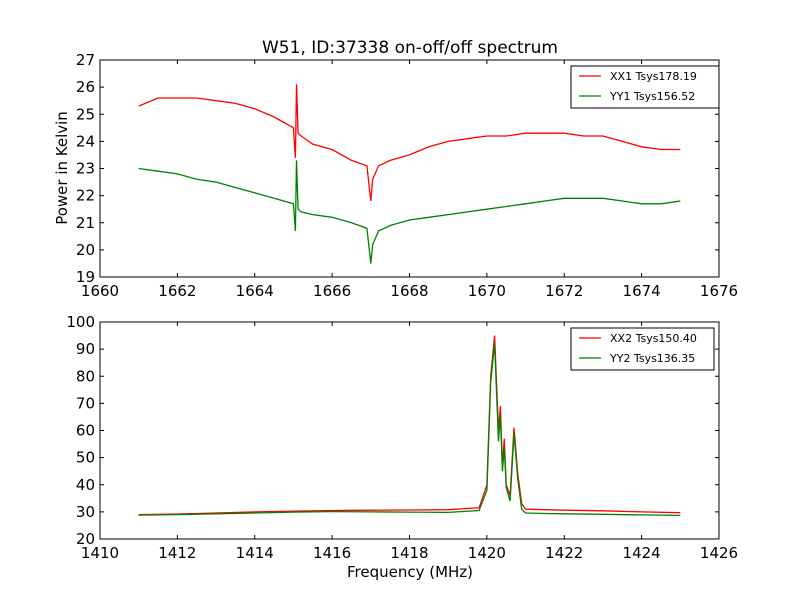 This screenshot has width=800, height=604. Describe the element at coordinates (85, 458) in the screenshot. I see `bottom-ytick-label: 50` at that location.